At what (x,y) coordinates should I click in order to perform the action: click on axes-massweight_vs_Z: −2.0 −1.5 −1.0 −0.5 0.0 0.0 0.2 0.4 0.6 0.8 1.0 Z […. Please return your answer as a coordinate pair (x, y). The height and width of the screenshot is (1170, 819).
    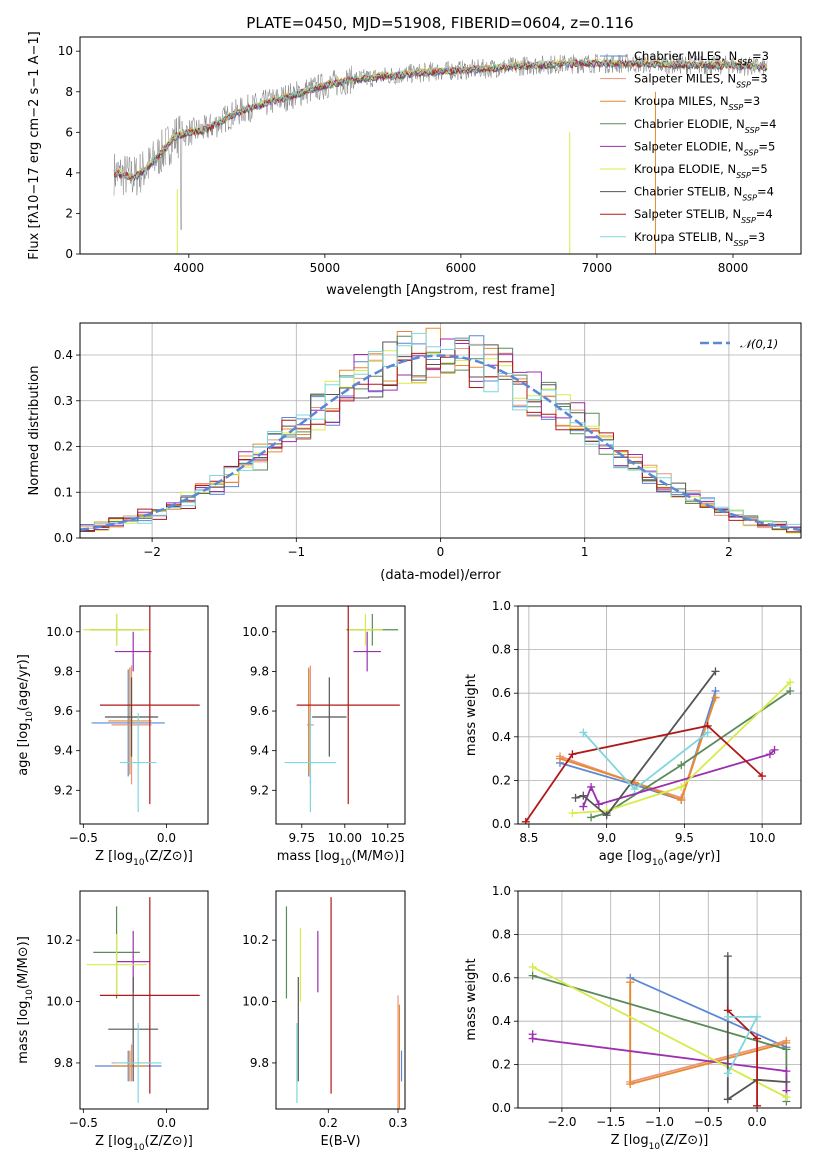
    Looking at the image, I should click on (633, 1018).